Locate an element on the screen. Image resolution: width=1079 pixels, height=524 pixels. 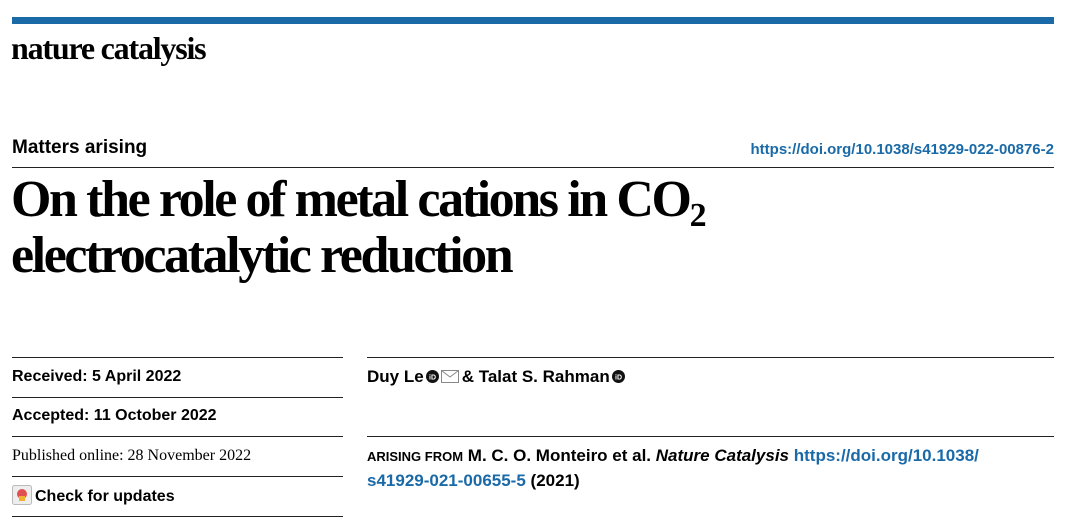
arising-authors: M. C. O. Monteiro et al. is located at coordinates (559, 455).